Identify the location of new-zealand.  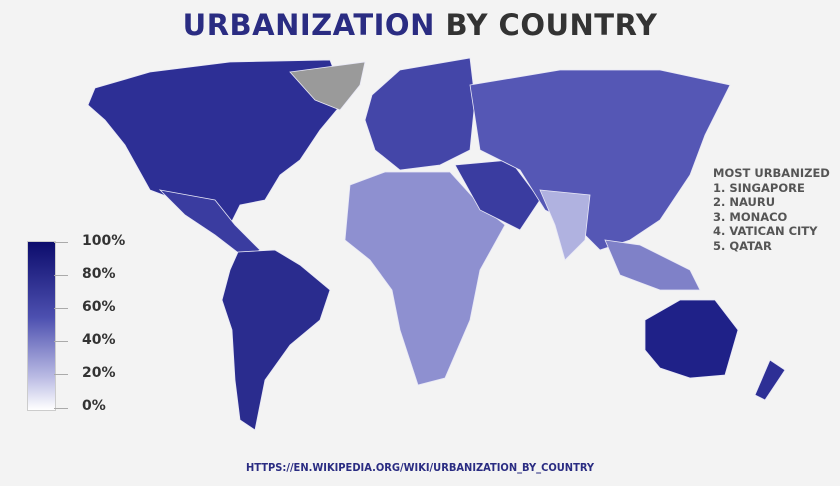
(770, 380).